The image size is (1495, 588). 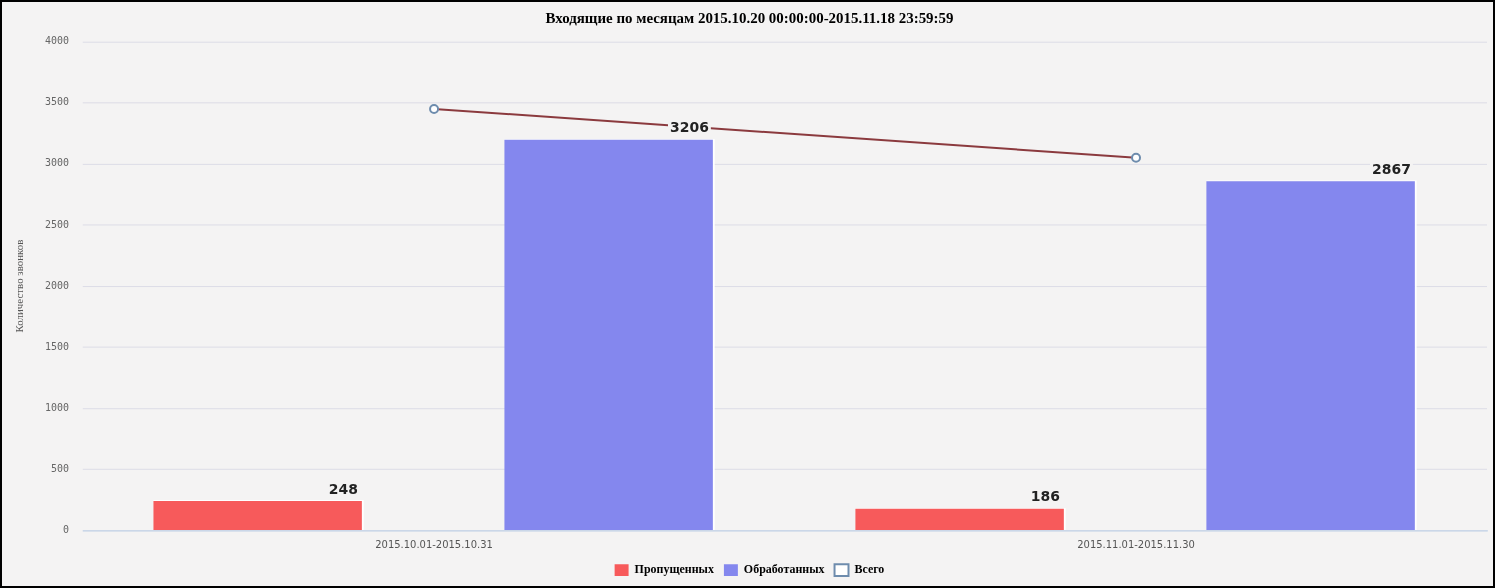 I want to click on legend-label: Всего, so click(x=869, y=569).